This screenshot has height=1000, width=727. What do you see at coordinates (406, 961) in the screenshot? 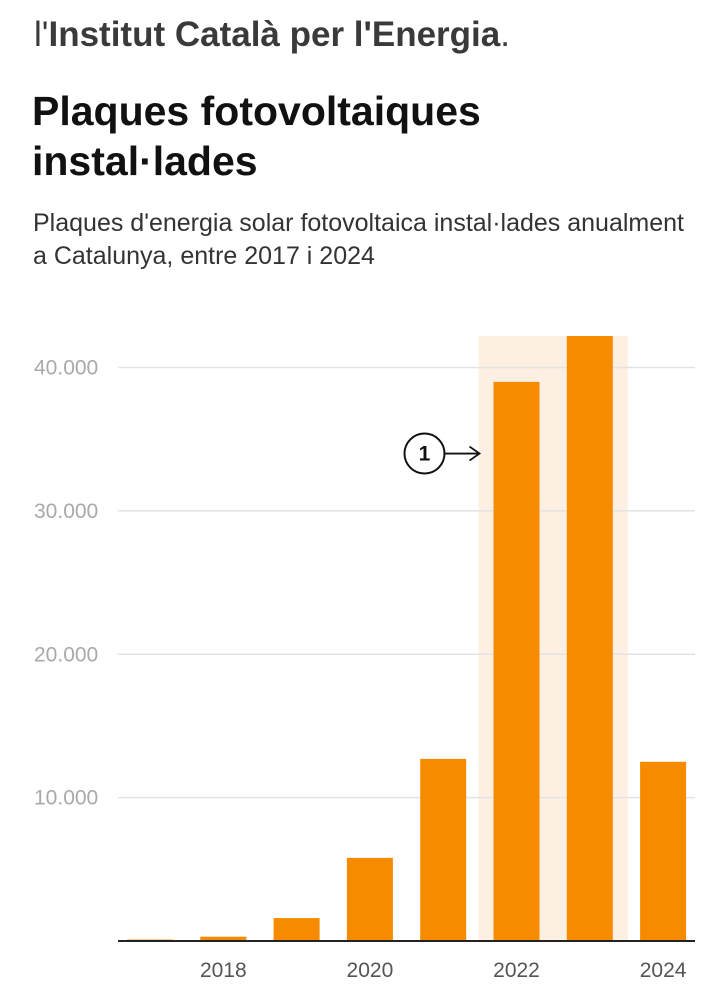
I see `axis-layer: 2018 2020 2022 2024` at bounding box center [406, 961].